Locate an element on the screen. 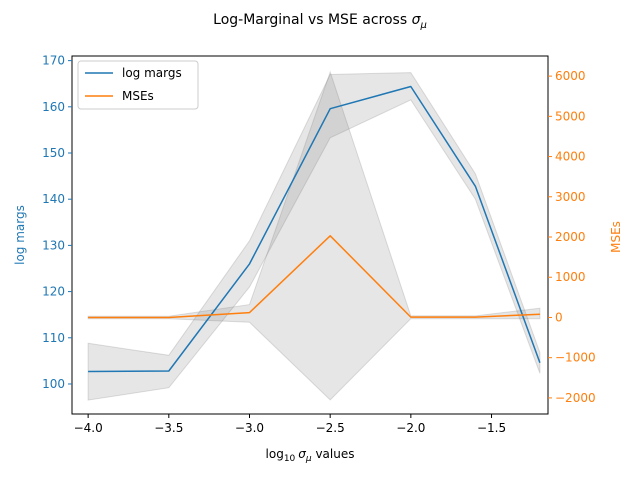  x-tick-label: −3.0 is located at coordinates (249, 428).